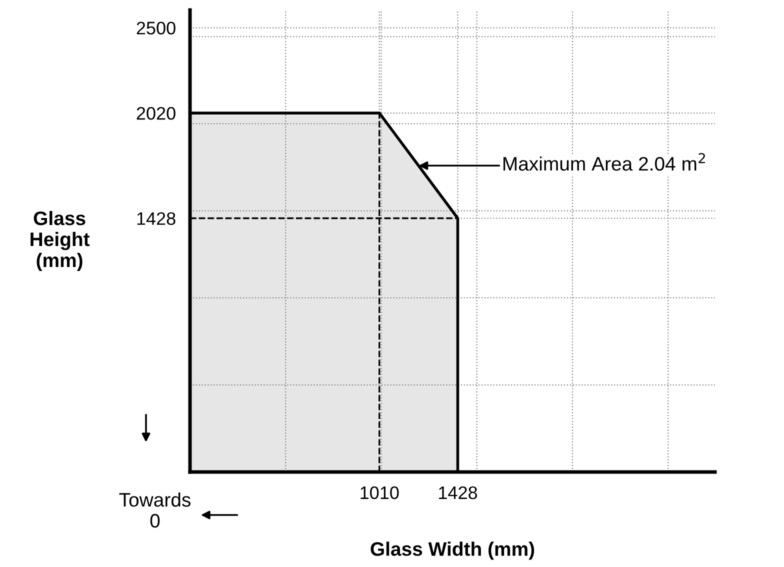 The image size is (784, 567). What do you see at coordinates (60, 241) in the screenshot?
I see `y-axis-title: Glass Height (mm)` at bounding box center [60, 241].